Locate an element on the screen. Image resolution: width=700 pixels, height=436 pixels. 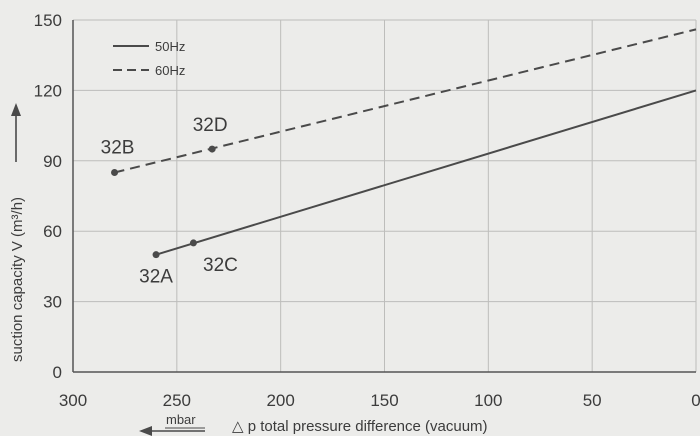
x-tick-label: 250 is located at coordinates (177, 400).